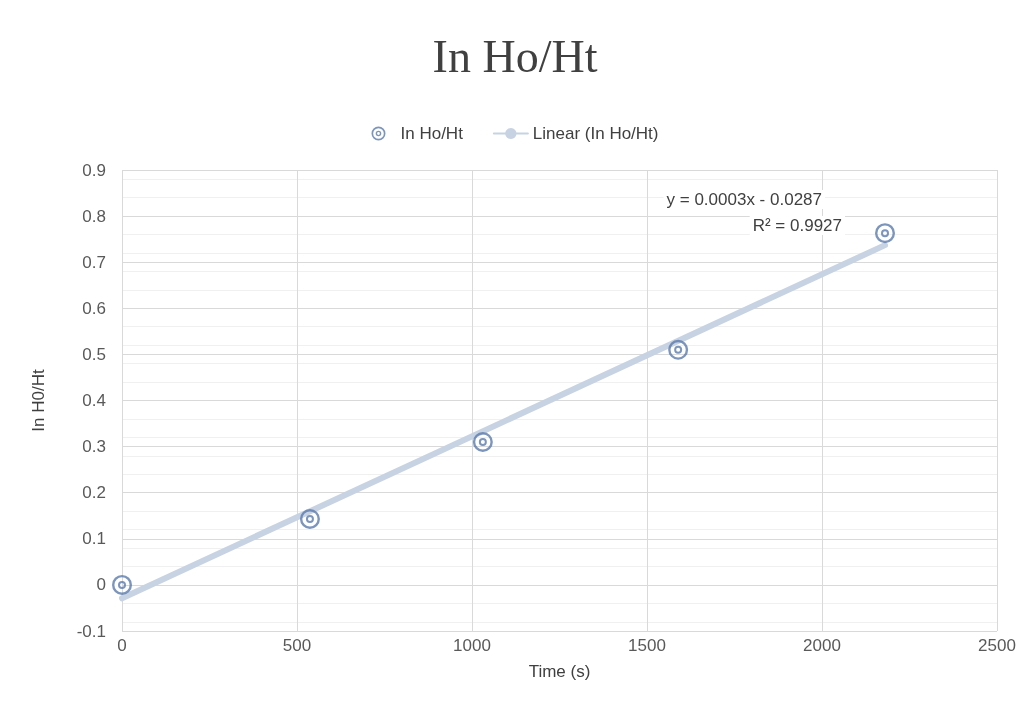  I want to click on y-tick-label: 0.5, so click(94, 354).